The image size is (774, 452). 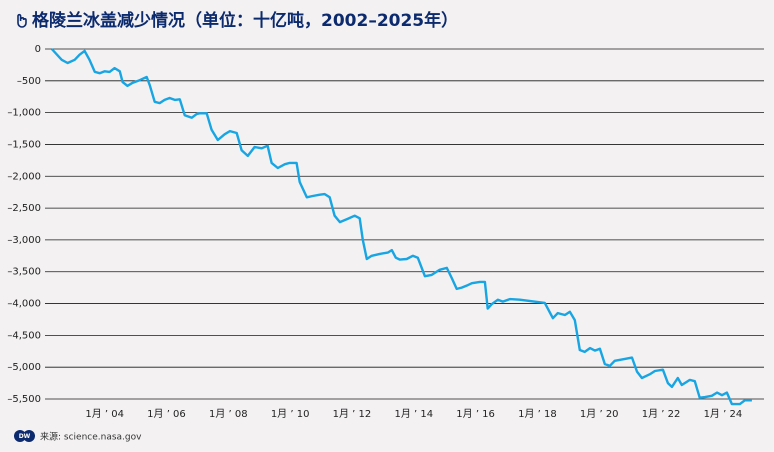 What do you see at coordinates (24, 304) in the screenshot?
I see `y-tick-label: –4,000` at bounding box center [24, 304].